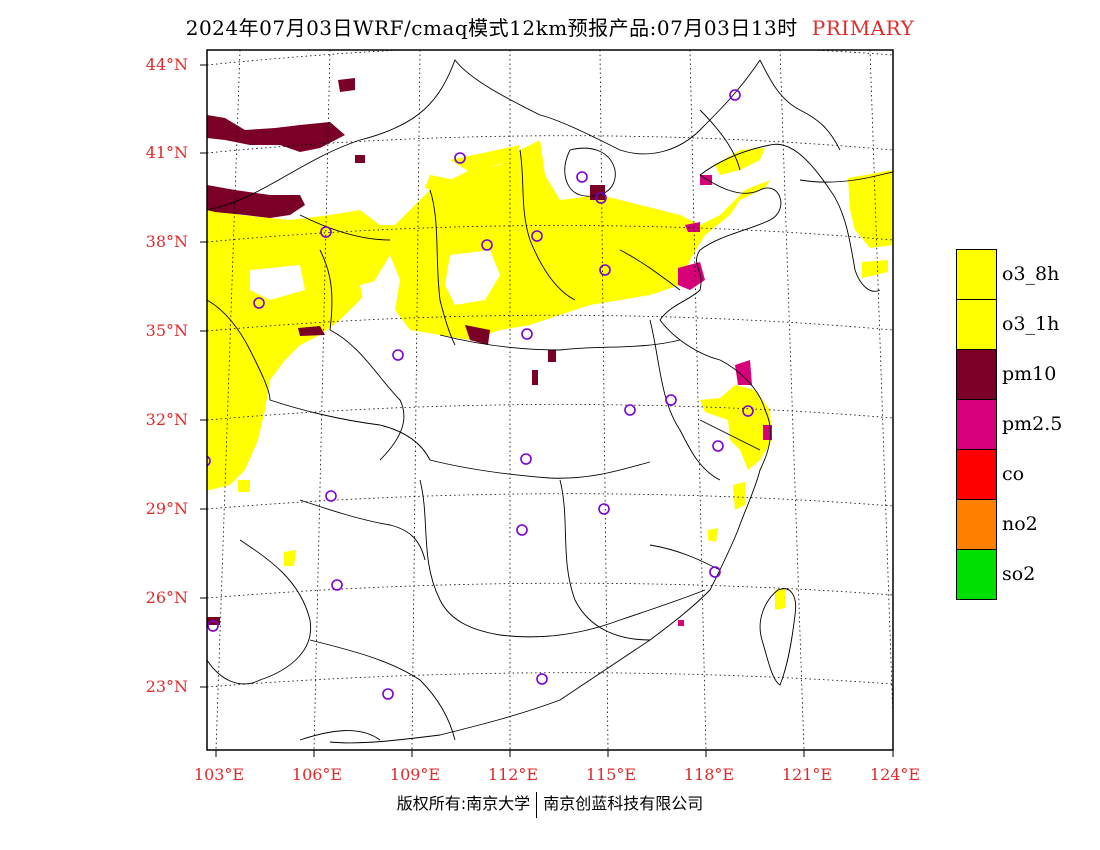 This screenshot has height=850, width=1100. Describe the element at coordinates (367, 395) in the screenshot. I see `prov-shaanxi` at that location.